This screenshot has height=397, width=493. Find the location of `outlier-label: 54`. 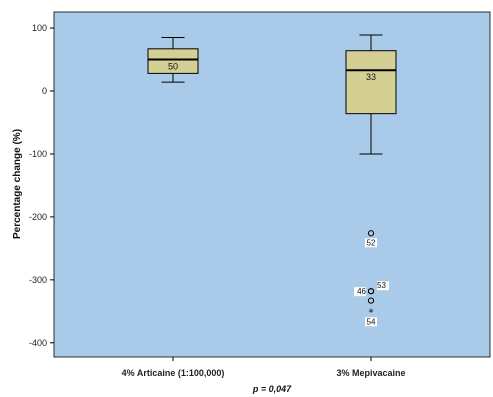

outlier-label: 54 is located at coordinates (371, 321).